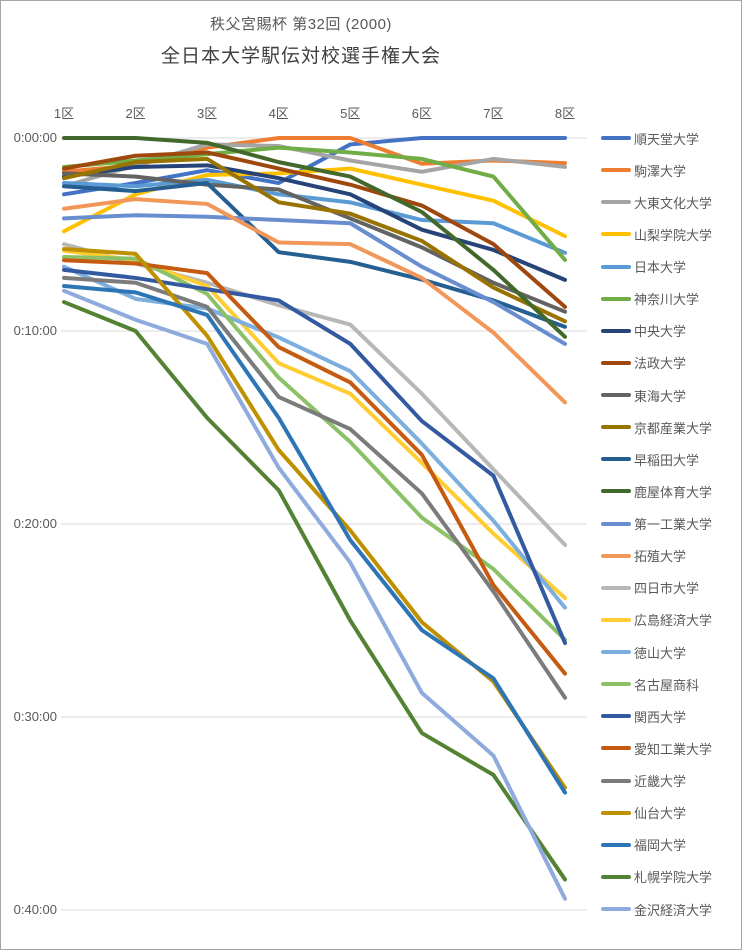  Describe the element at coordinates (660, 267) in the screenshot. I see `legend-label: 日本大学` at that location.